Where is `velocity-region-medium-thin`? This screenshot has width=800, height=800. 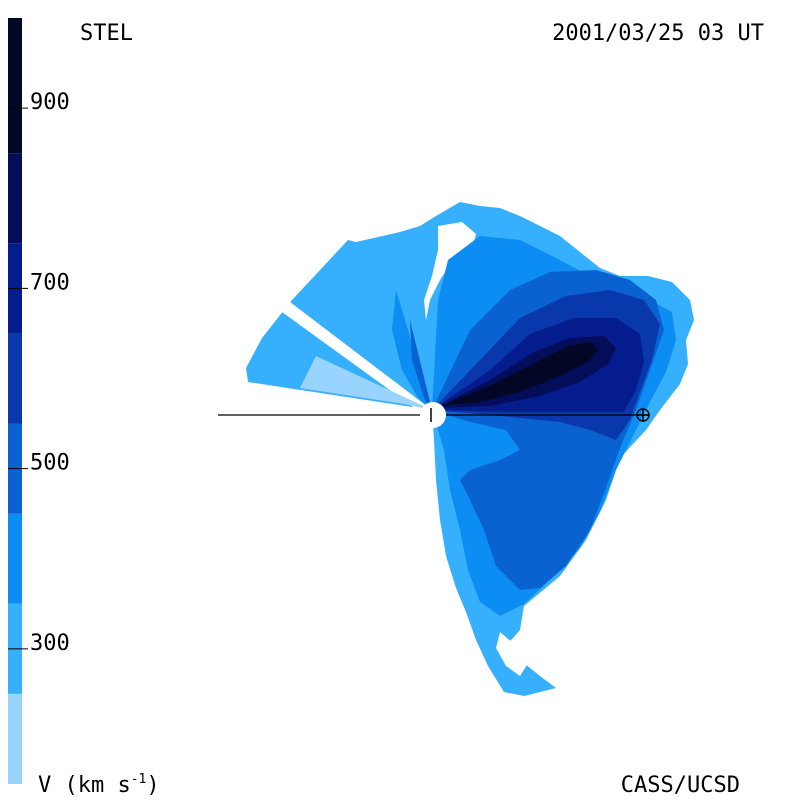 velocity-region-medium-thin is located at coordinates (421, 365).